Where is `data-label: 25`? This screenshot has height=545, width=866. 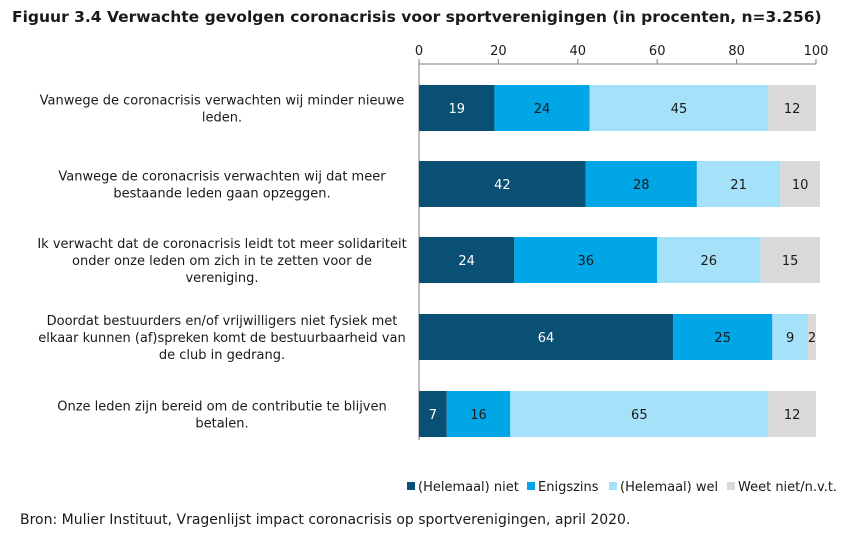 data-label: 25 is located at coordinates (722, 338).